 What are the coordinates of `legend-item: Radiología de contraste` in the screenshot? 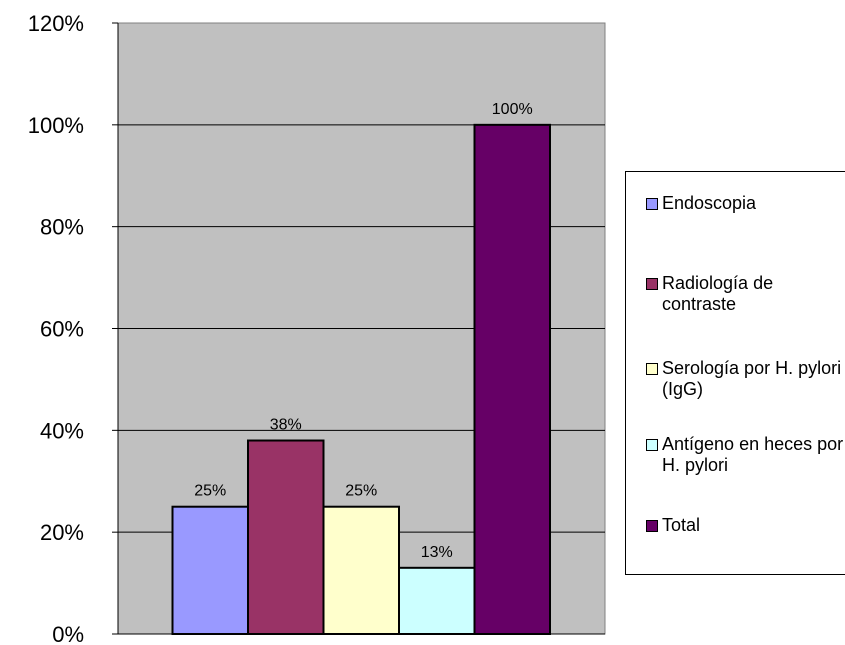 It's located at (745, 294).